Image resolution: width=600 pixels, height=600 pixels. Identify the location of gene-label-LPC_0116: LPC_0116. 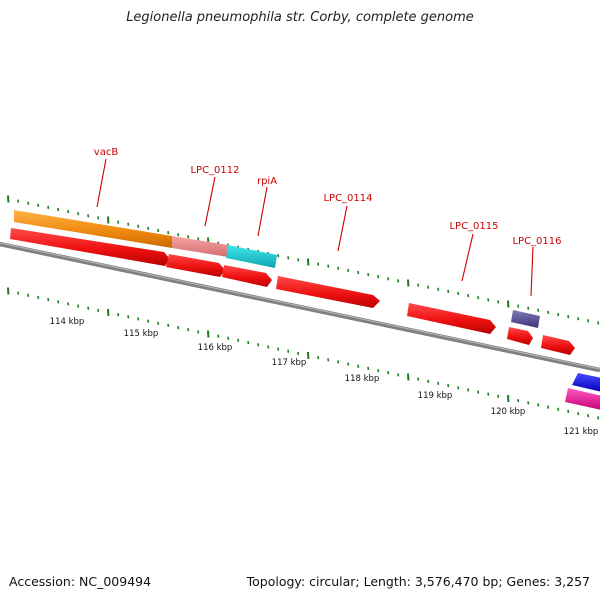
(536, 241).